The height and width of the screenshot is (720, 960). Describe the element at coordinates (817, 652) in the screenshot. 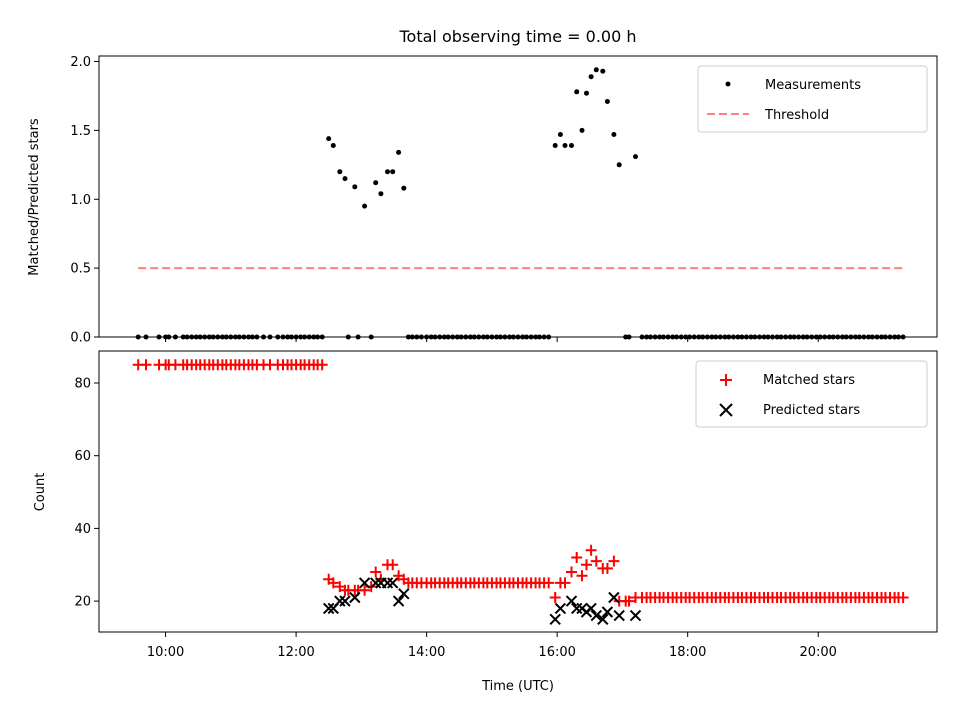

I see `x-tick-label: 20:00` at that location.